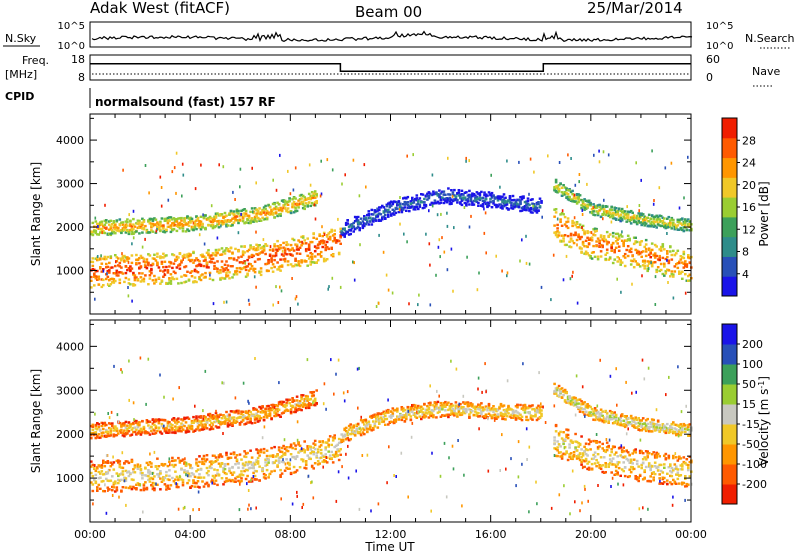 The image size is (800, 554). What do you see at coordinates (729, 207) in the screenshot?
I see `colorbar-segment` at bounding box center [729, 207].